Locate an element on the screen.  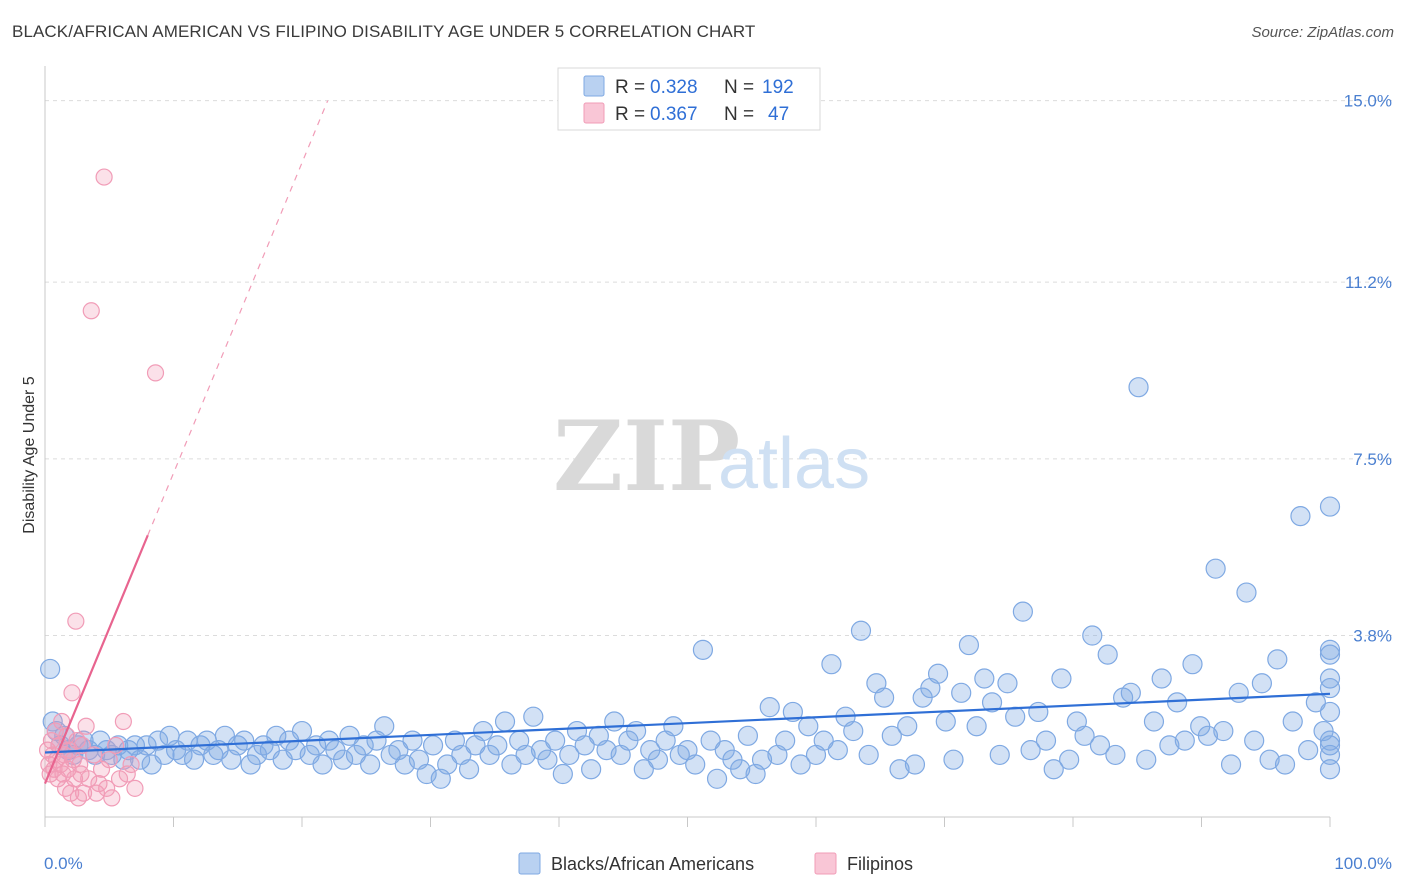
y-axis-title: Disability Age Under 5 is located at coordinates (29, 455).